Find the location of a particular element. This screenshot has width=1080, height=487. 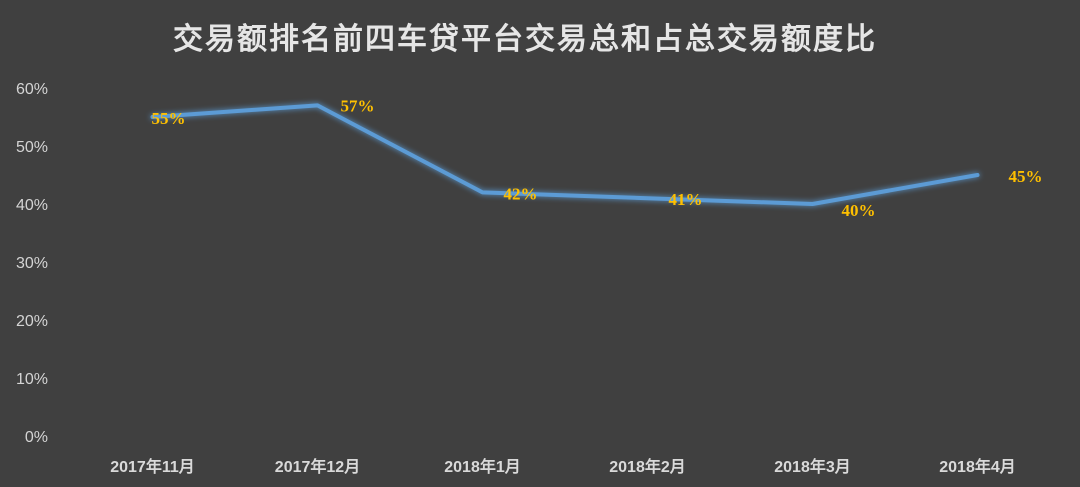

y-tick-label: 50% is located at coordinates (32, 147).